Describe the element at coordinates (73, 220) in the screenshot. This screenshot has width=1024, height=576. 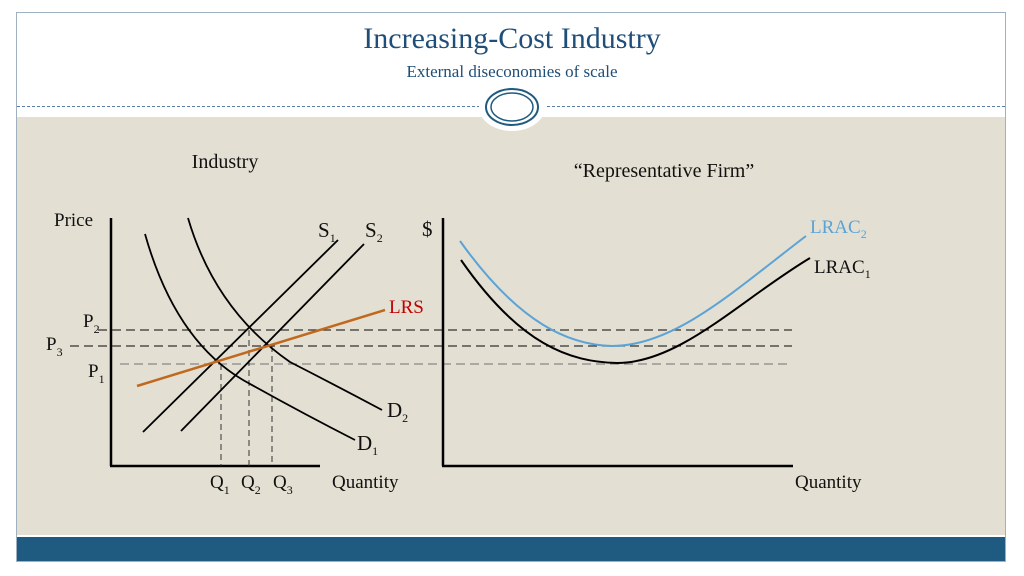
I see `industry-y-label: Price` at that location.